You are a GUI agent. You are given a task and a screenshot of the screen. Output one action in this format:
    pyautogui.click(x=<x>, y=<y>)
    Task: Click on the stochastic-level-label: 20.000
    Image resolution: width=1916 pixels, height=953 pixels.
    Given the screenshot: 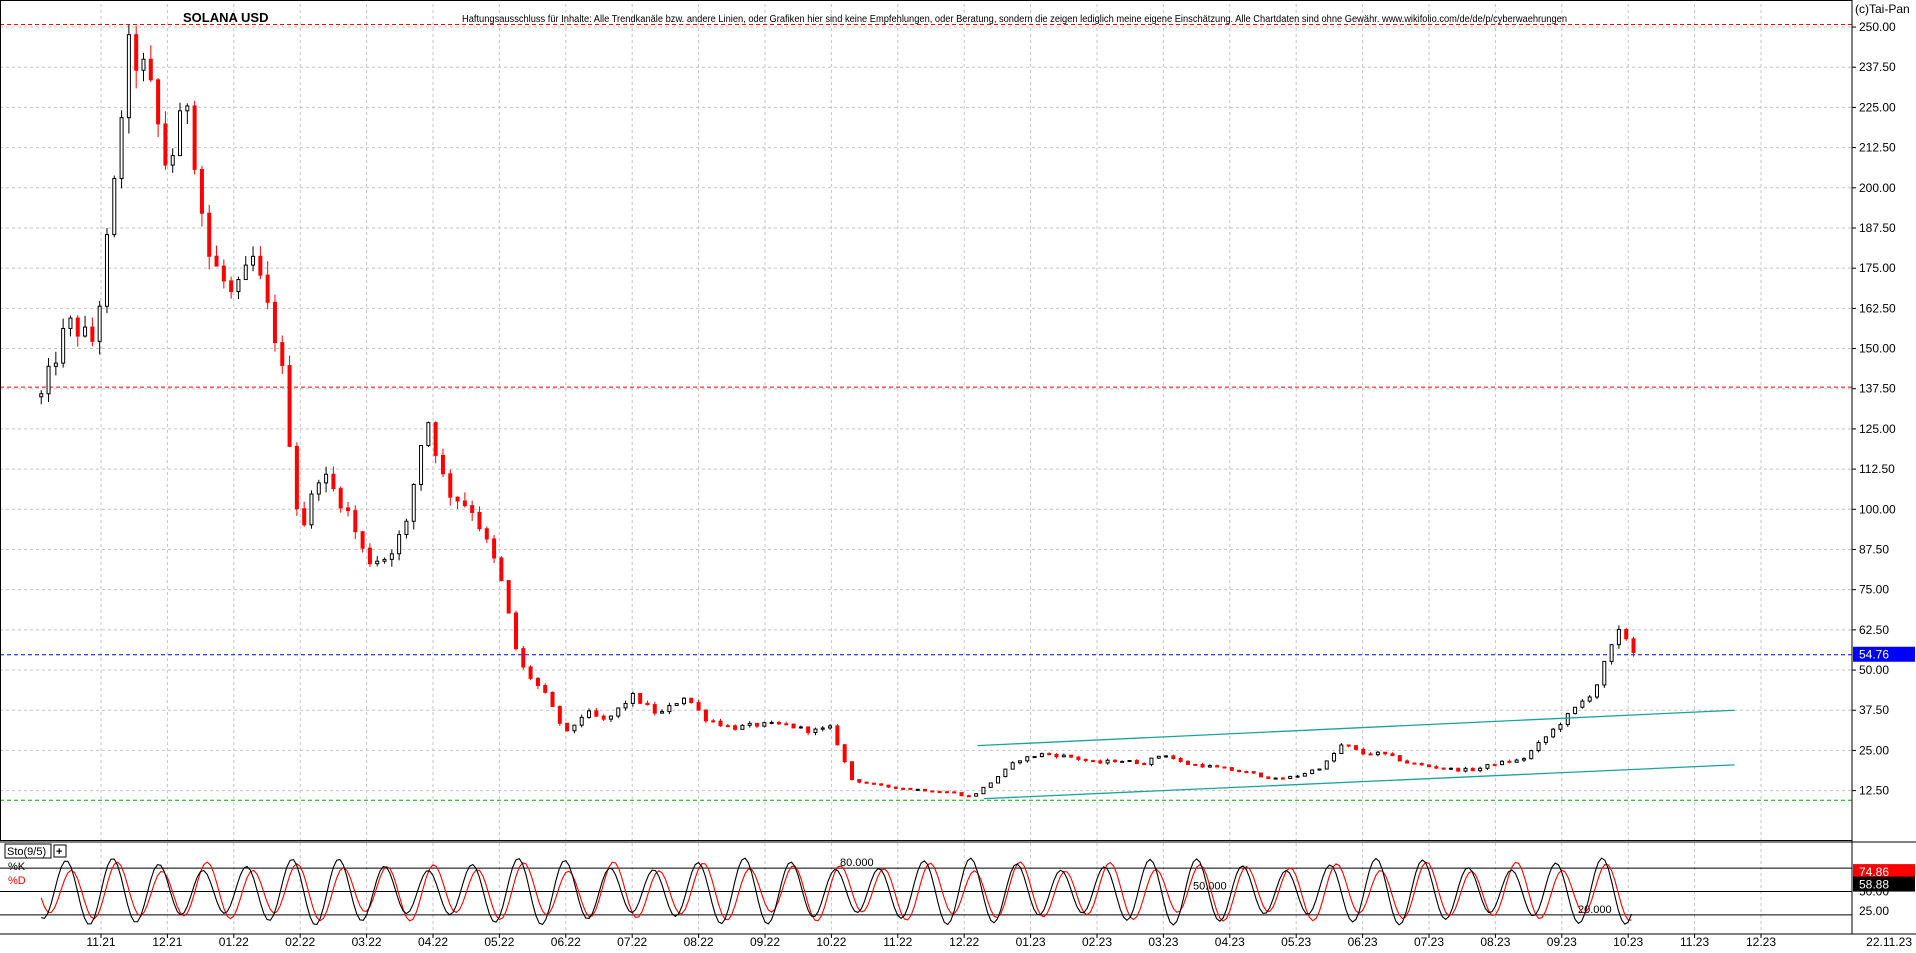 What is the action you would take?
    pyautogui.click(x=1595, y=910)
    